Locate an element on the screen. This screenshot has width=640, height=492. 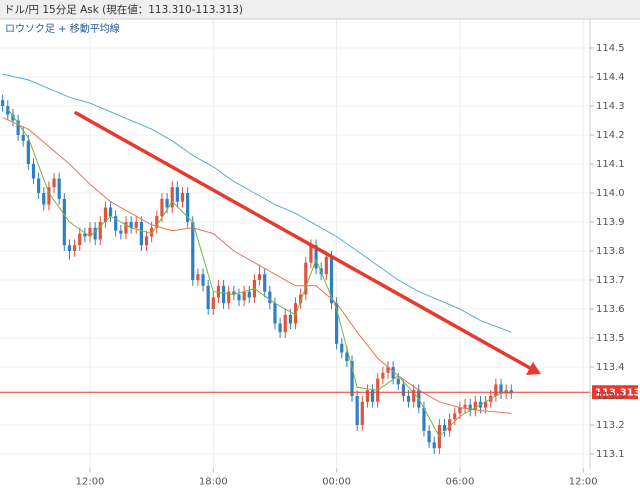
x-tick-label: 00:00 is located at coordinates (336, 482).